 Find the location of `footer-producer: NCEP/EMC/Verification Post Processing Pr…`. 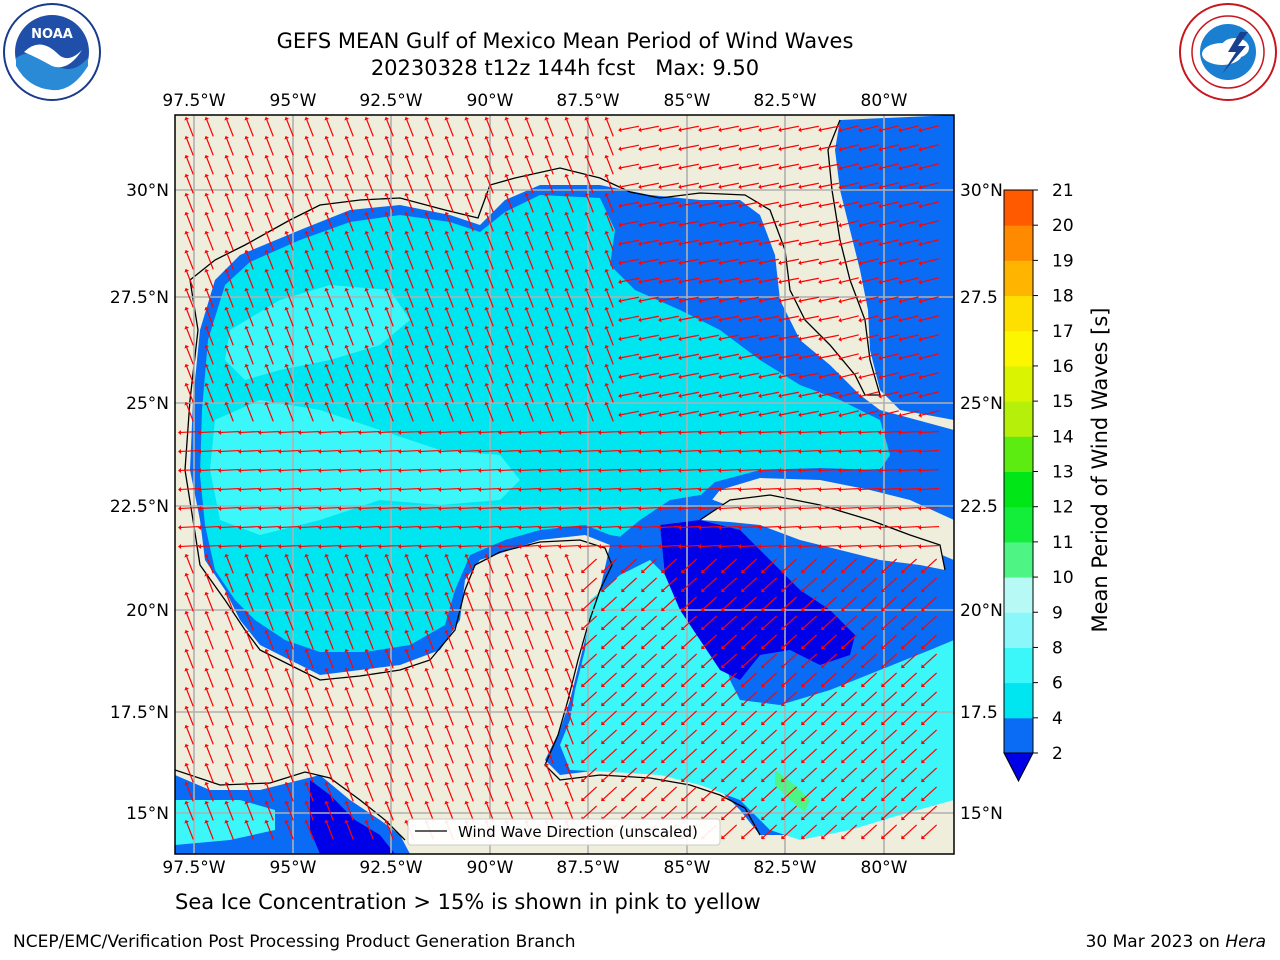

footer-producer: NCEP/EMC/Verification Post Processing Pr… is located at coordinates (294, 942).